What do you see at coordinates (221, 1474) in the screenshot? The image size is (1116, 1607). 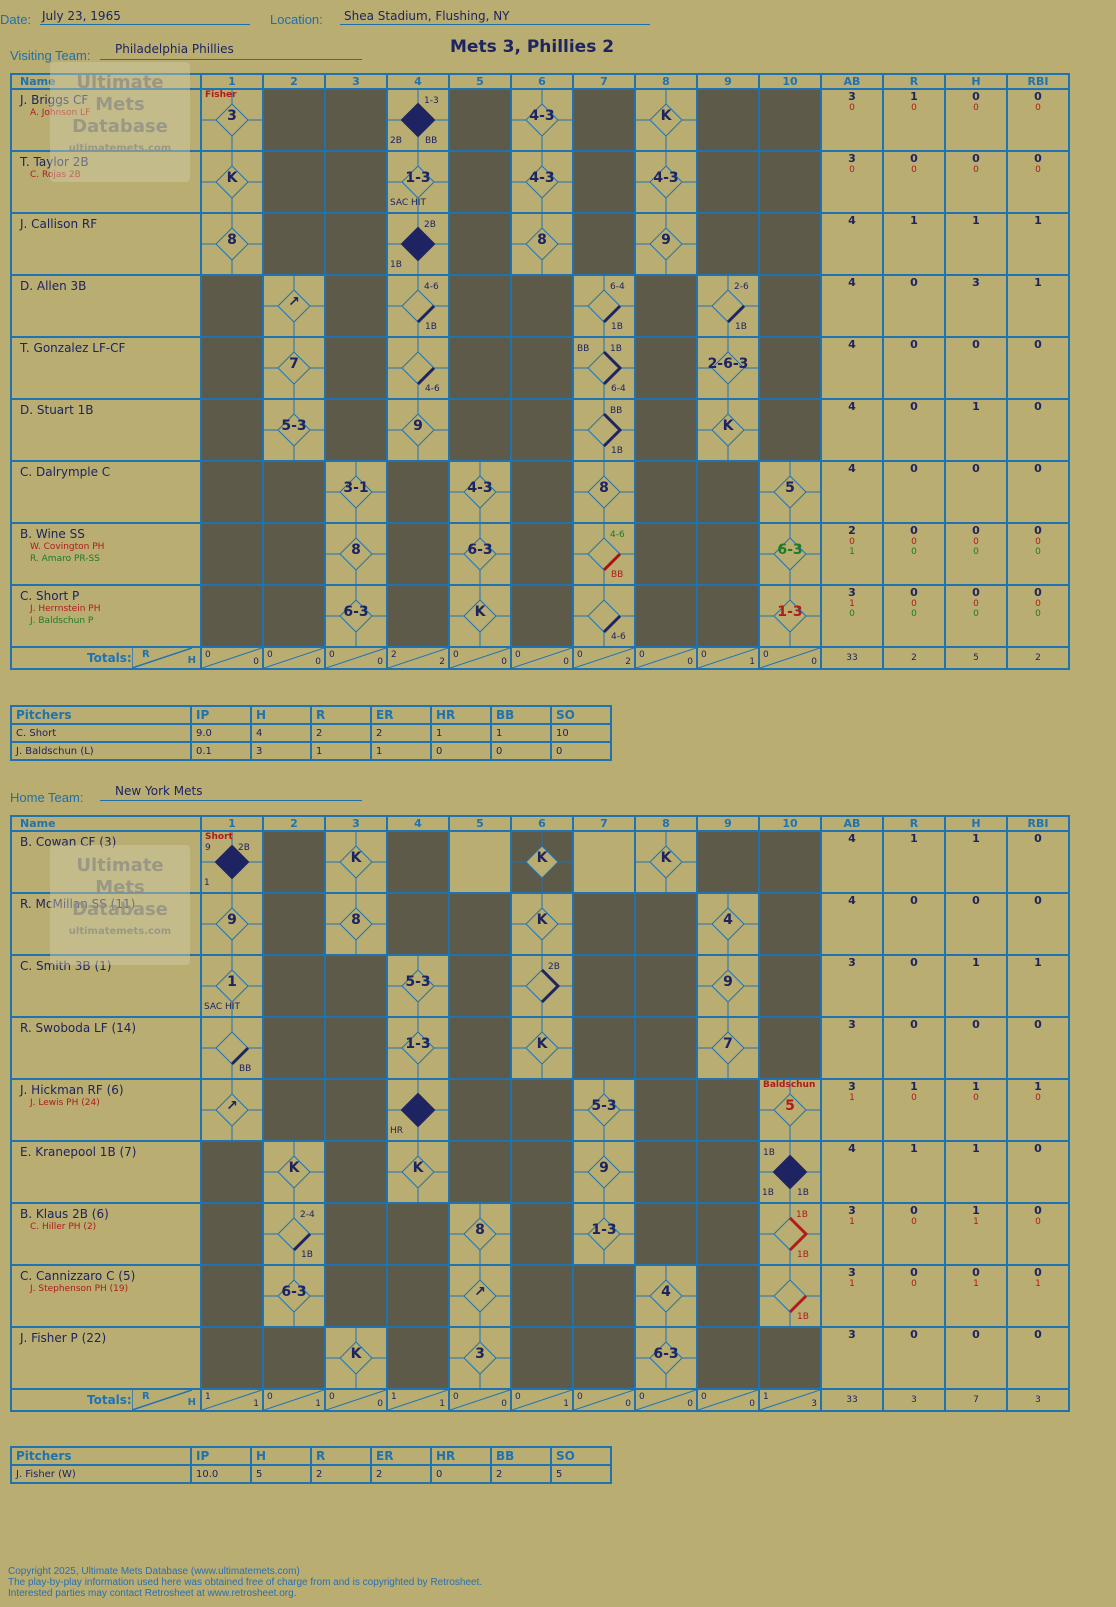 I see `pitcher-stat: 10.0` at bounding box center [221, 1474].